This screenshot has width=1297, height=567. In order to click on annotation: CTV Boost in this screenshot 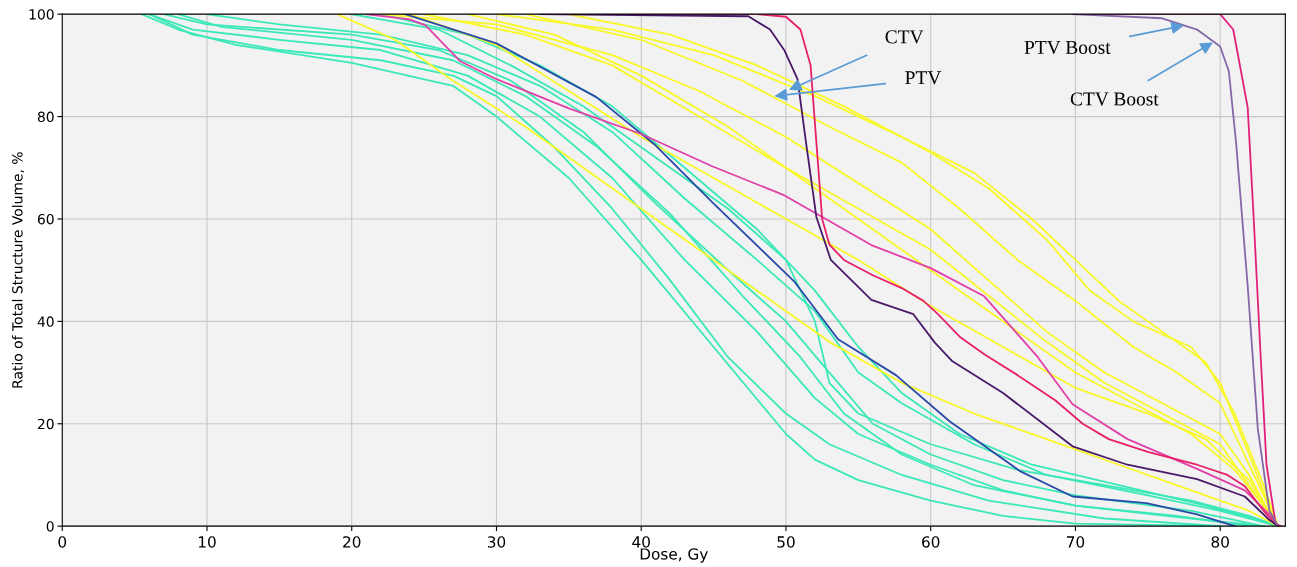, I will do `click(1114, 99)`.